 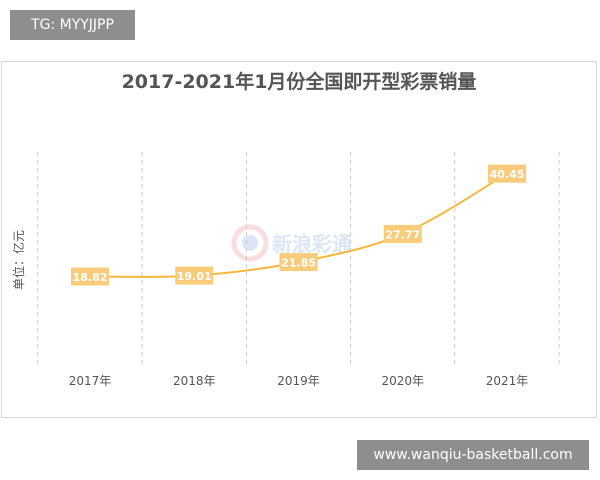 What do you see at coordinates (72, 25) in the screenshot?
I see `tg-badge: TG: MYYJJPP` at bounding box center [72, 25].